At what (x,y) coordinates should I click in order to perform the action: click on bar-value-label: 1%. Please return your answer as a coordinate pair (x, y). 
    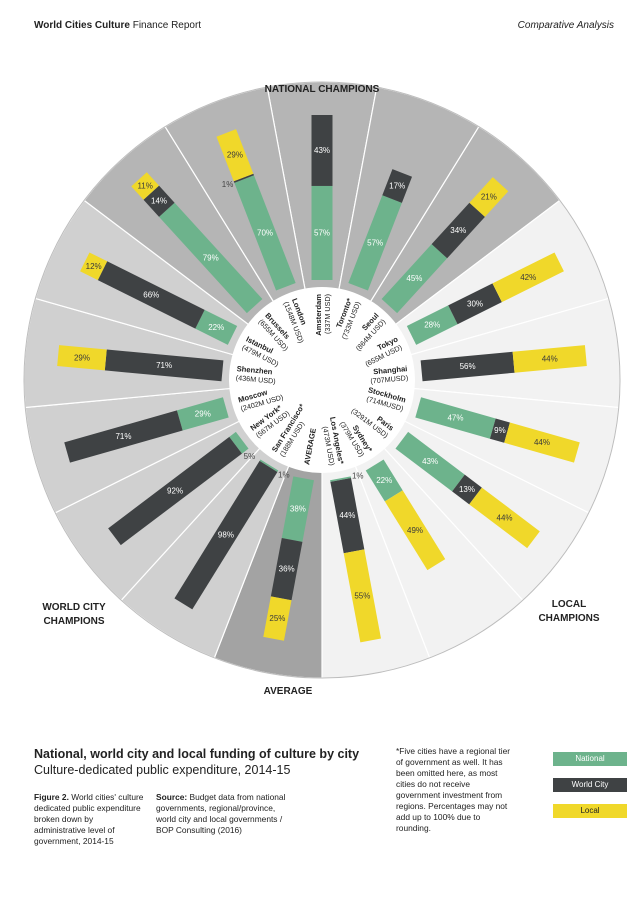
    Looking at the image, I should click on (358, 475).